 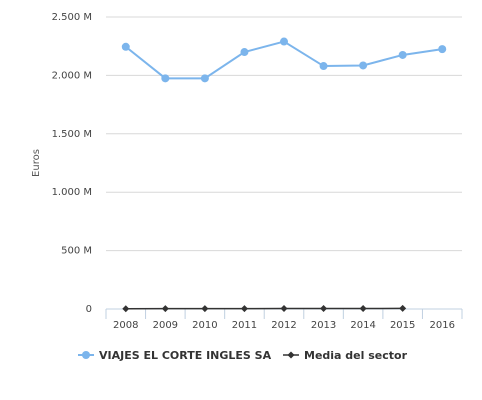 What do you see at coordinates (72, 134) in the screenshot?
I see `y-tick-label: 1.500 M` at bounding box center [72, 134].